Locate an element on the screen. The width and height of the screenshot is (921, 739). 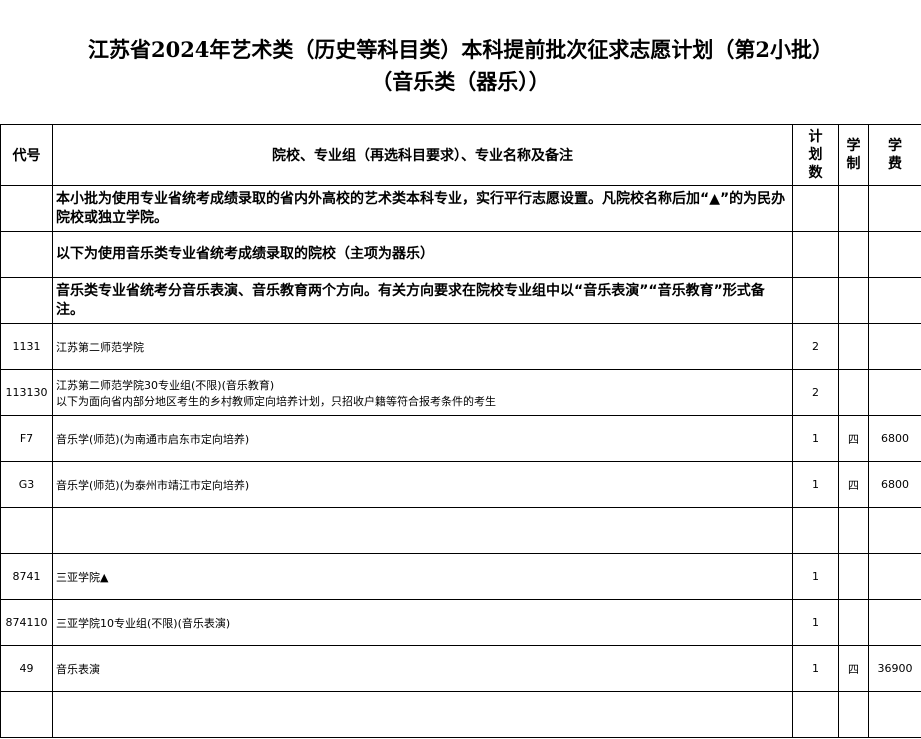
row: 874110 三亚学院10专业组(不限)(音乐表演) 1 is located at coordinates (460, 622).